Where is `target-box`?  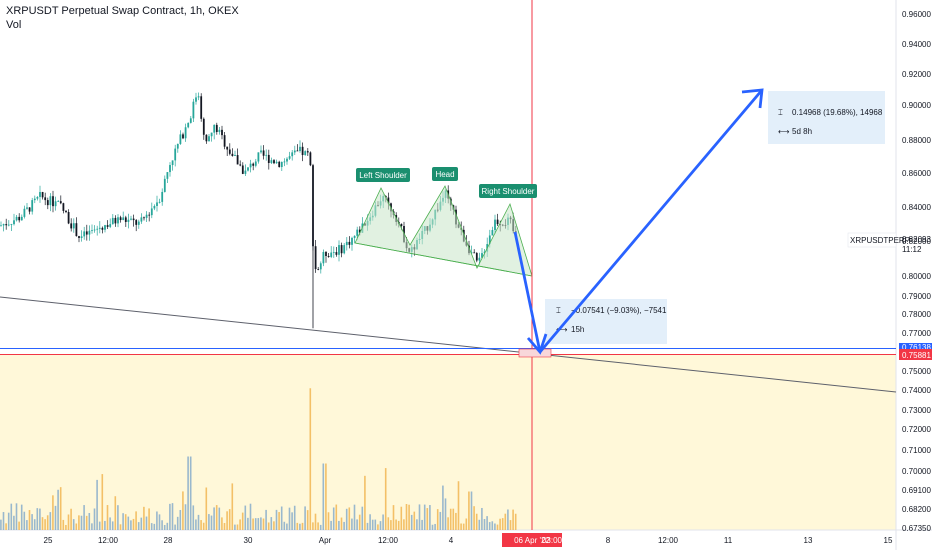
target-box is located at coordinates (535, 353).